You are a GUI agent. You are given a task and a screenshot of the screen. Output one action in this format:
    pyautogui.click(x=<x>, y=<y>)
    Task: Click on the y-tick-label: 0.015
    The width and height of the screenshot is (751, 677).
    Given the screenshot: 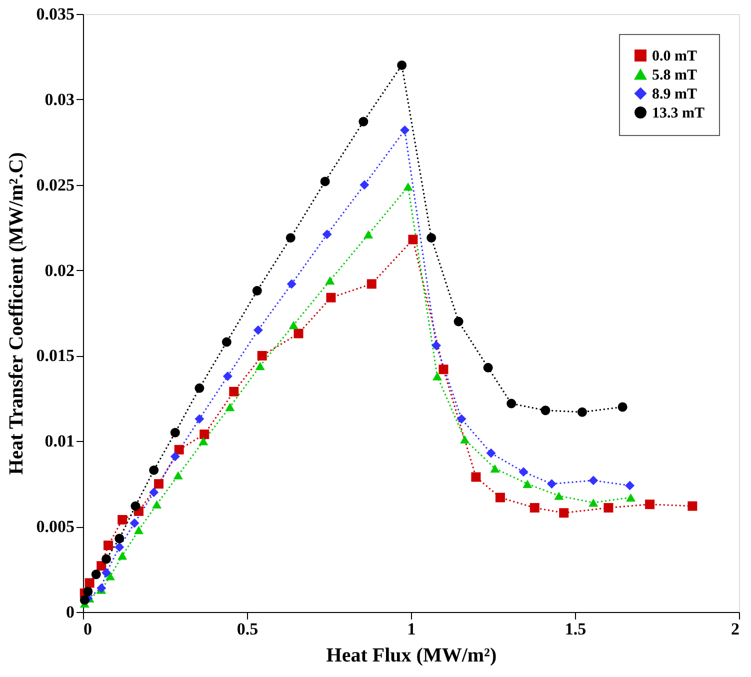 What is the action you would take?
    pyautogui.click(x=55, y=356)
    